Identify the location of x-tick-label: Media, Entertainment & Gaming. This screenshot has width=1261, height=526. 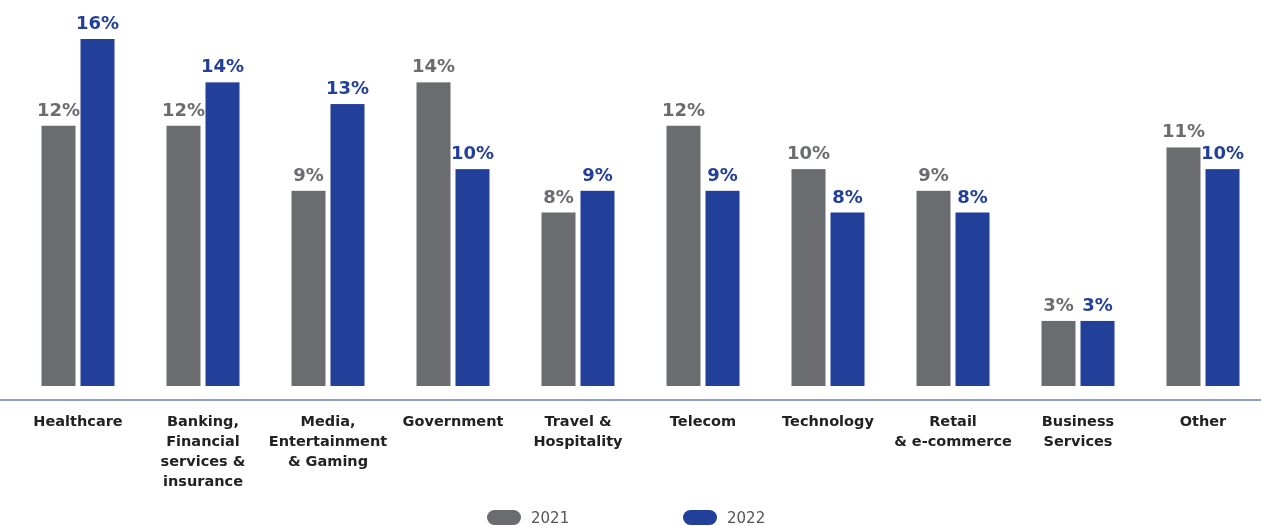
(328, 441).